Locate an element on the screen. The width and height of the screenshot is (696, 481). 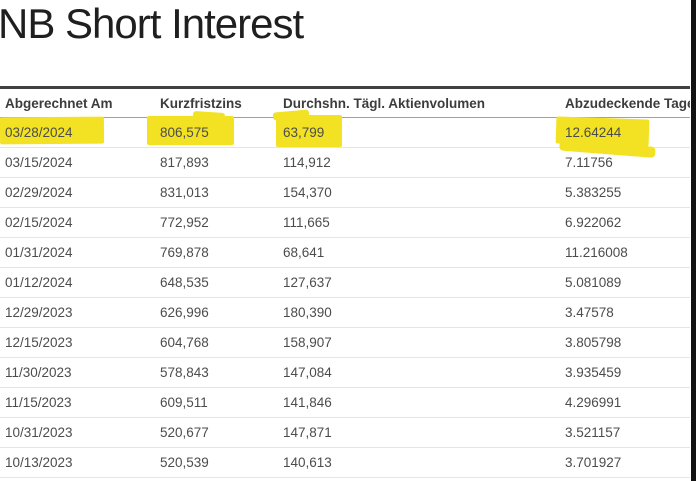
table-cell: 648,535 is located at coordinates (216, 282).